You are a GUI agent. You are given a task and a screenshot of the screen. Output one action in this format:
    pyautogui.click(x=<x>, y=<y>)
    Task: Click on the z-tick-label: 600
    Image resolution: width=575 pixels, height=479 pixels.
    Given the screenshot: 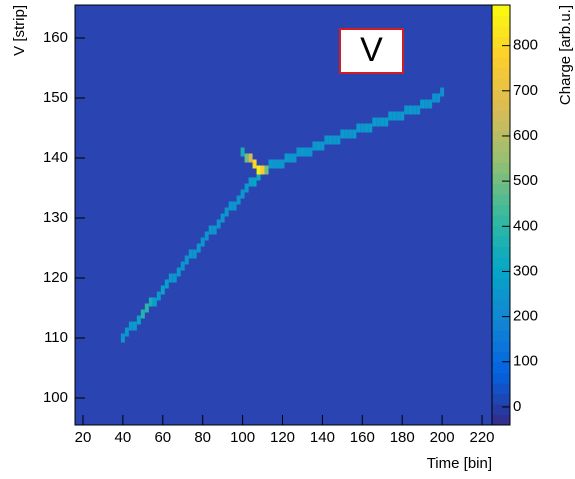 What is the action you would take?
    pyautogui.click(x=525, y=135)
    